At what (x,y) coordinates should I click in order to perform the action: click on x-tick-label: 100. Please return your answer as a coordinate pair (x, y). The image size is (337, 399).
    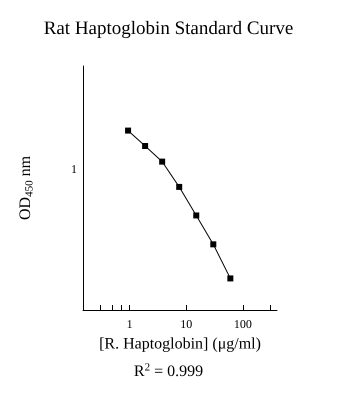
    Looking at the image, I should click on (243, 324).